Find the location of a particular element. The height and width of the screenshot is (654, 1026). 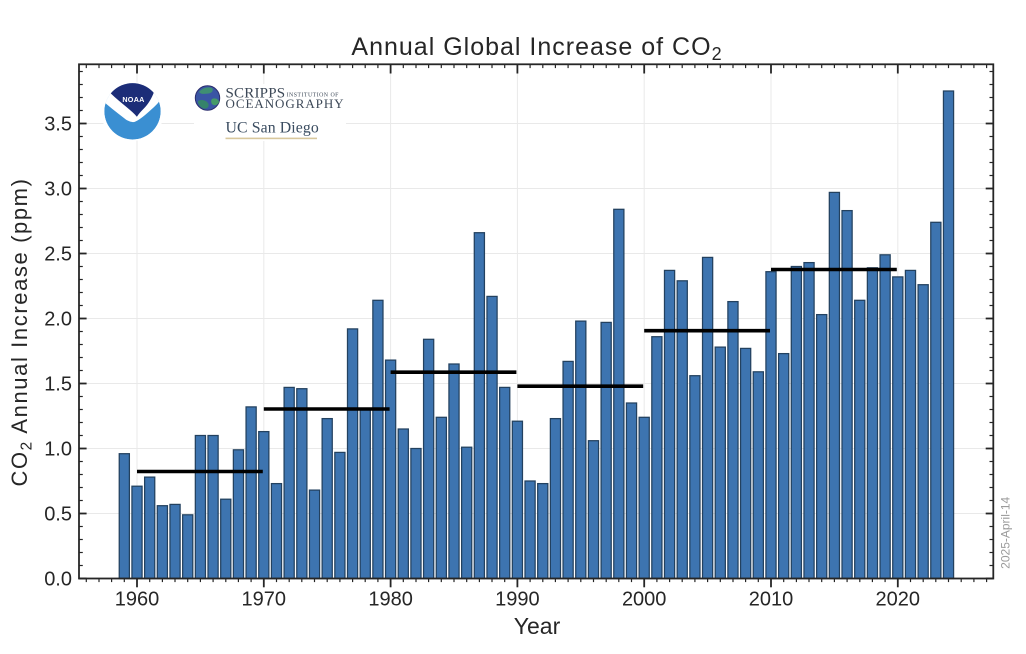

svg-text: 1.0 is located at coordinates (58, 450).